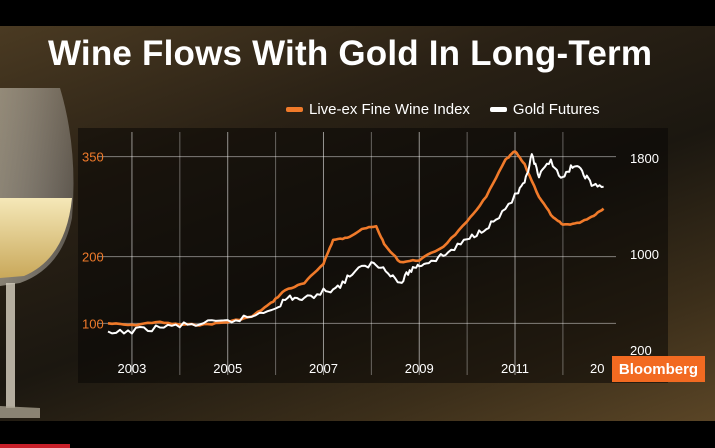  I want to click on x-tick-label: 2003, so click(131, 368).